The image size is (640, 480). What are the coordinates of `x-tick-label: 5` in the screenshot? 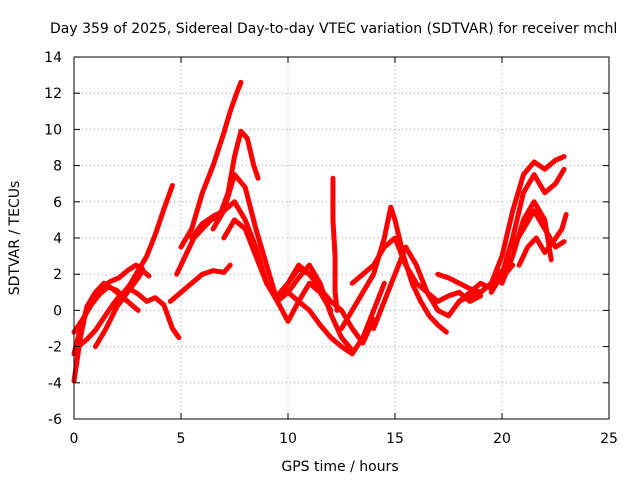 It's located at (181, 439).